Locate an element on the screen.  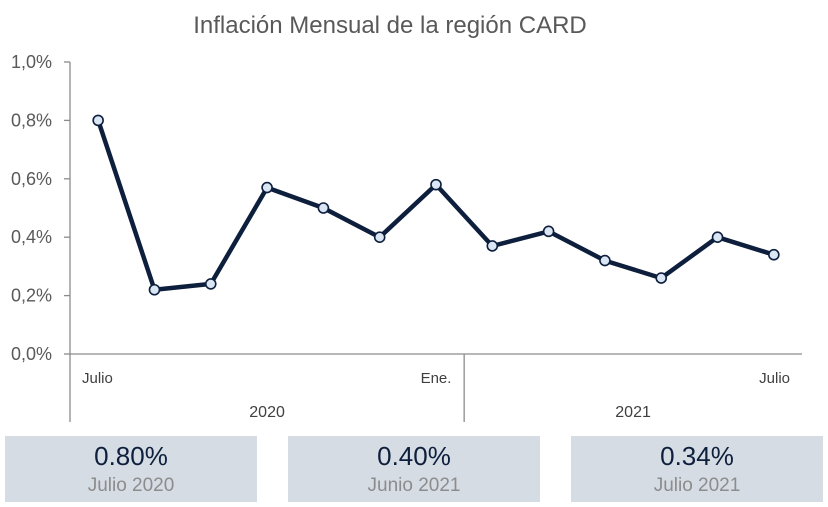
summary-card-june-2021: 0.40% Junio 2021 is located at coordinates (414, 469).